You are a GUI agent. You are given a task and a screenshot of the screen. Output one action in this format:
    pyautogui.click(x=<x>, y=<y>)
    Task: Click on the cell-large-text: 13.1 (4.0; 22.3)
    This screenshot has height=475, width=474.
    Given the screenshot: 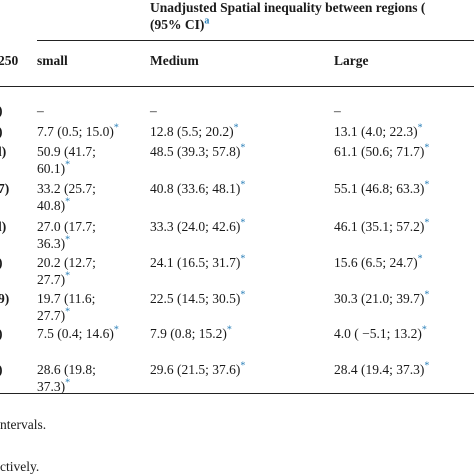 What is the action you would take?
    pyautogui.click(x=376, y=131)
    